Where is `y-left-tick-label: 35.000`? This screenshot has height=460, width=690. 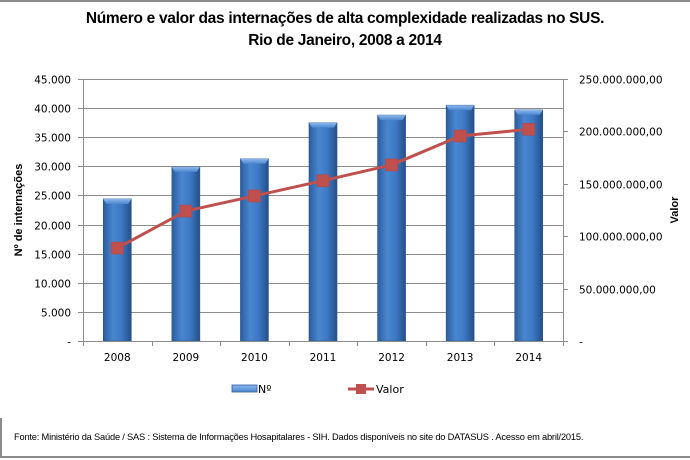 y-left-tick-label: 35.000 is located at coordinates (52, 139).